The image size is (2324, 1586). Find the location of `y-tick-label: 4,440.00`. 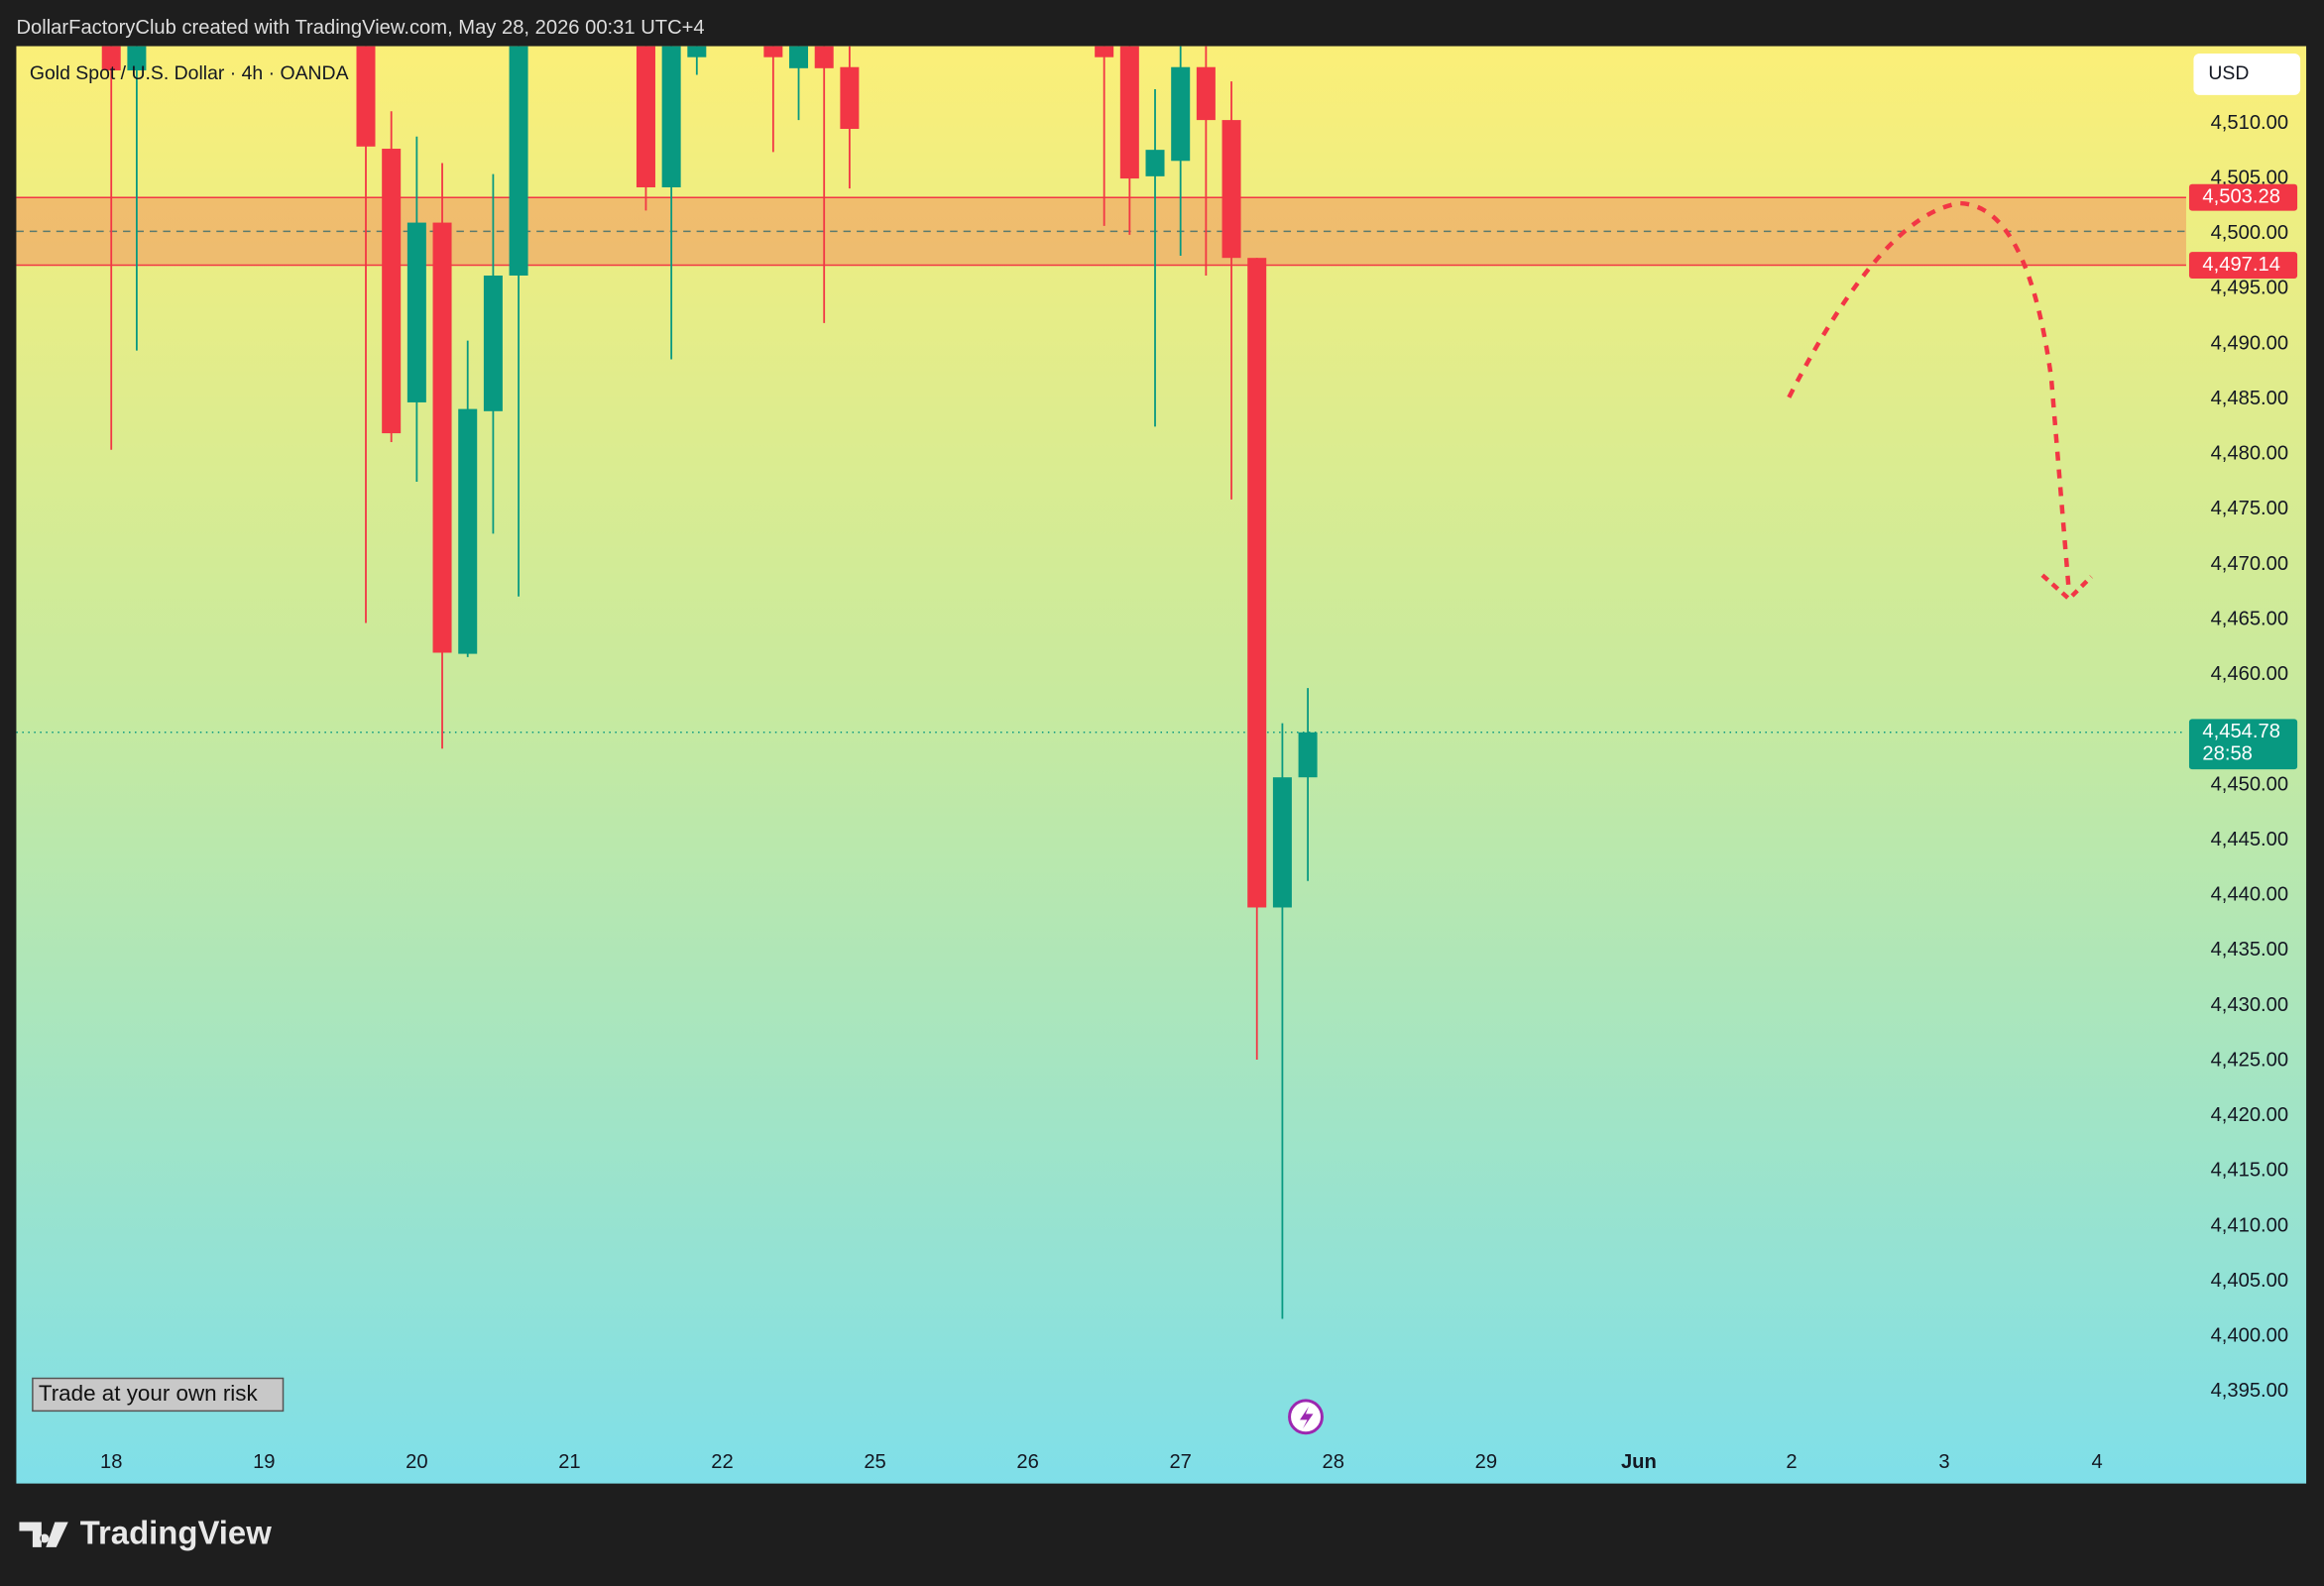

y-tick-label: 4,440.00 is located at coordinates (2250, 895).